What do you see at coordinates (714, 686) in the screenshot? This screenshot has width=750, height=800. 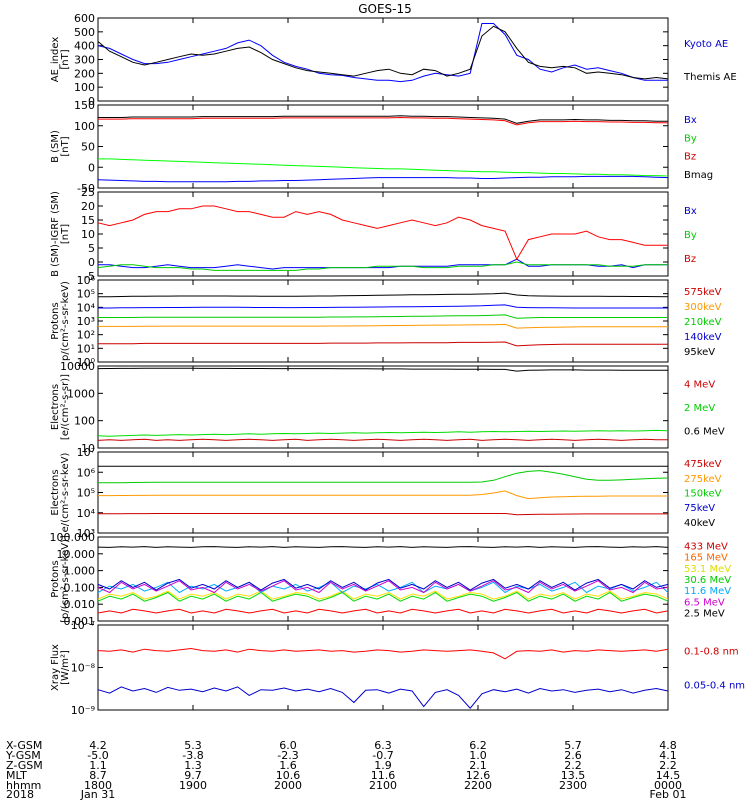 I see `legend-entry: 0.05-0.4 nm` at bounding box center [714, 686].